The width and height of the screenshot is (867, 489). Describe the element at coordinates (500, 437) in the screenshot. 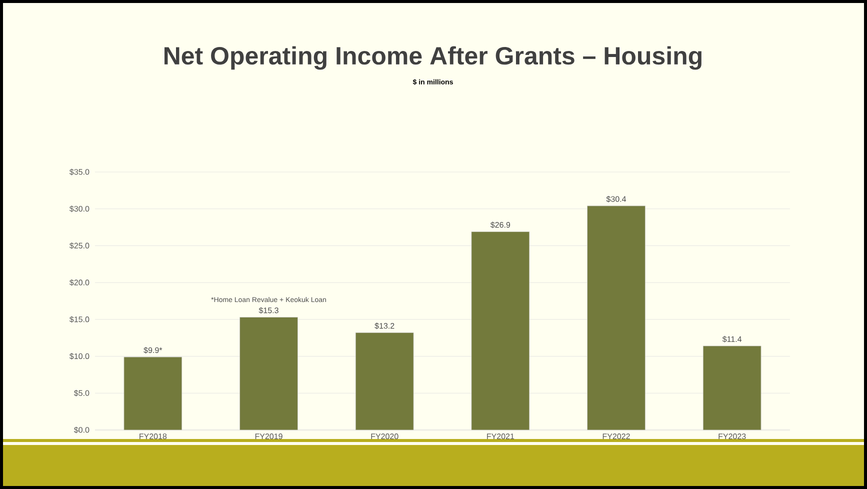

I see `x-tick-label: FY2021` at that location.